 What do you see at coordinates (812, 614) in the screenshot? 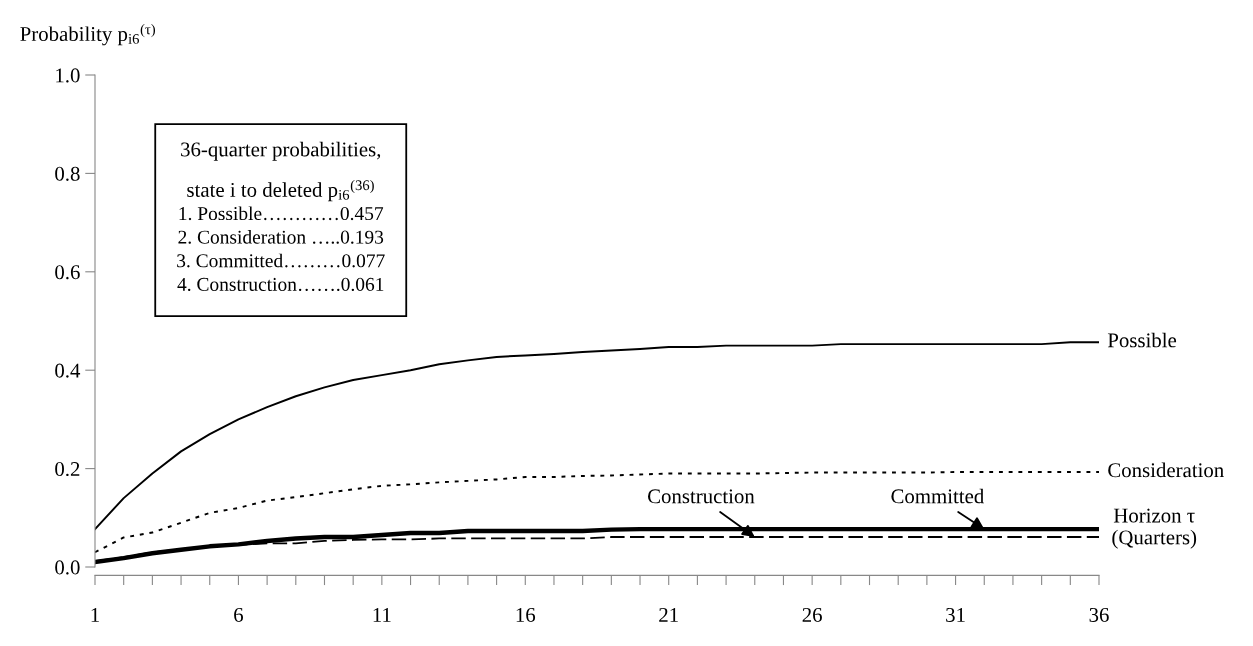
I see `x-tick-label: 26` at bounding box center [812, 614].